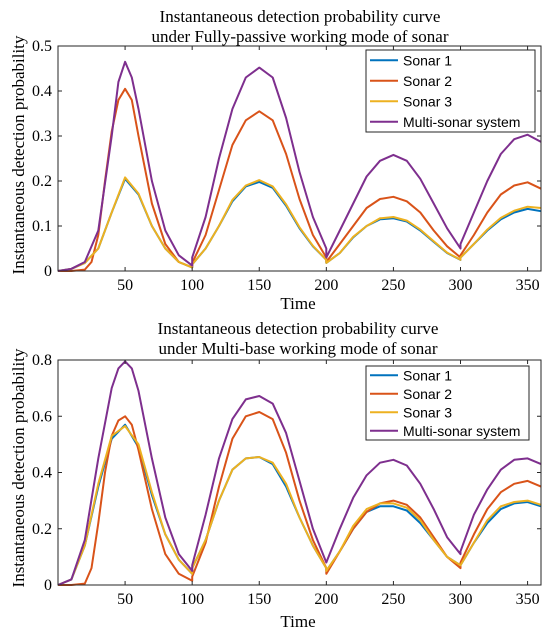 The height and width of the screenshot is (636, 550). I want to click on top-chart-y-tick-label: 0.2, so click(42, 181).